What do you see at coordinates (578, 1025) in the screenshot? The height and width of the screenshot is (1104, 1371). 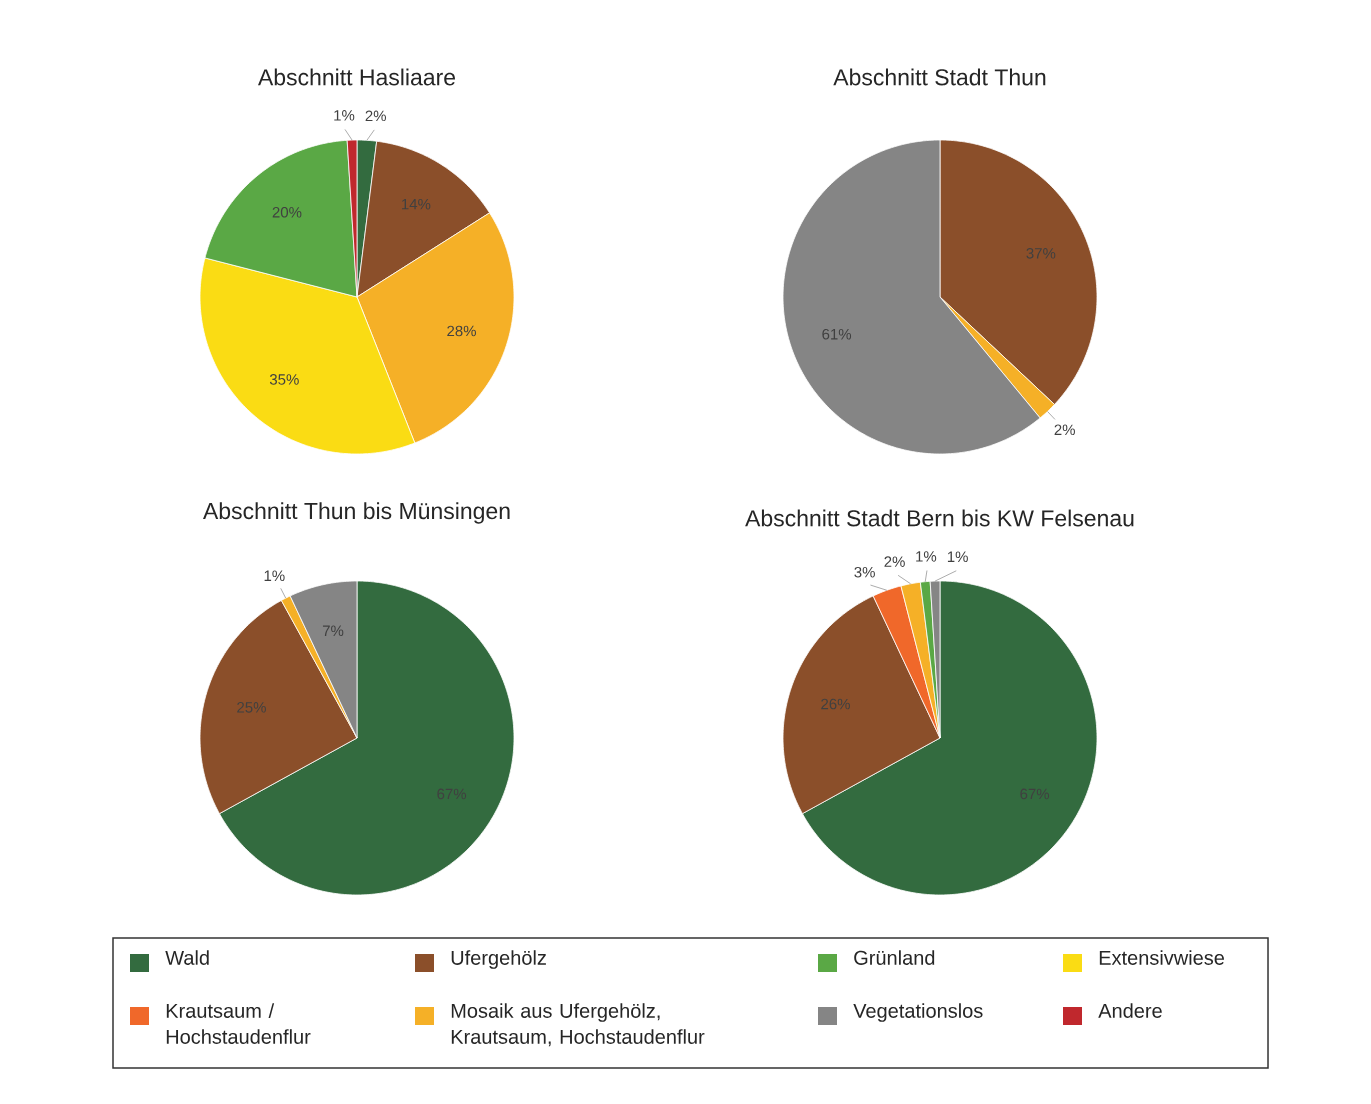 I see `category-label: Mosaik aus Ufergehölz, Krautsaum, Hochstaudenflur` at bounding box center [578, 1025].